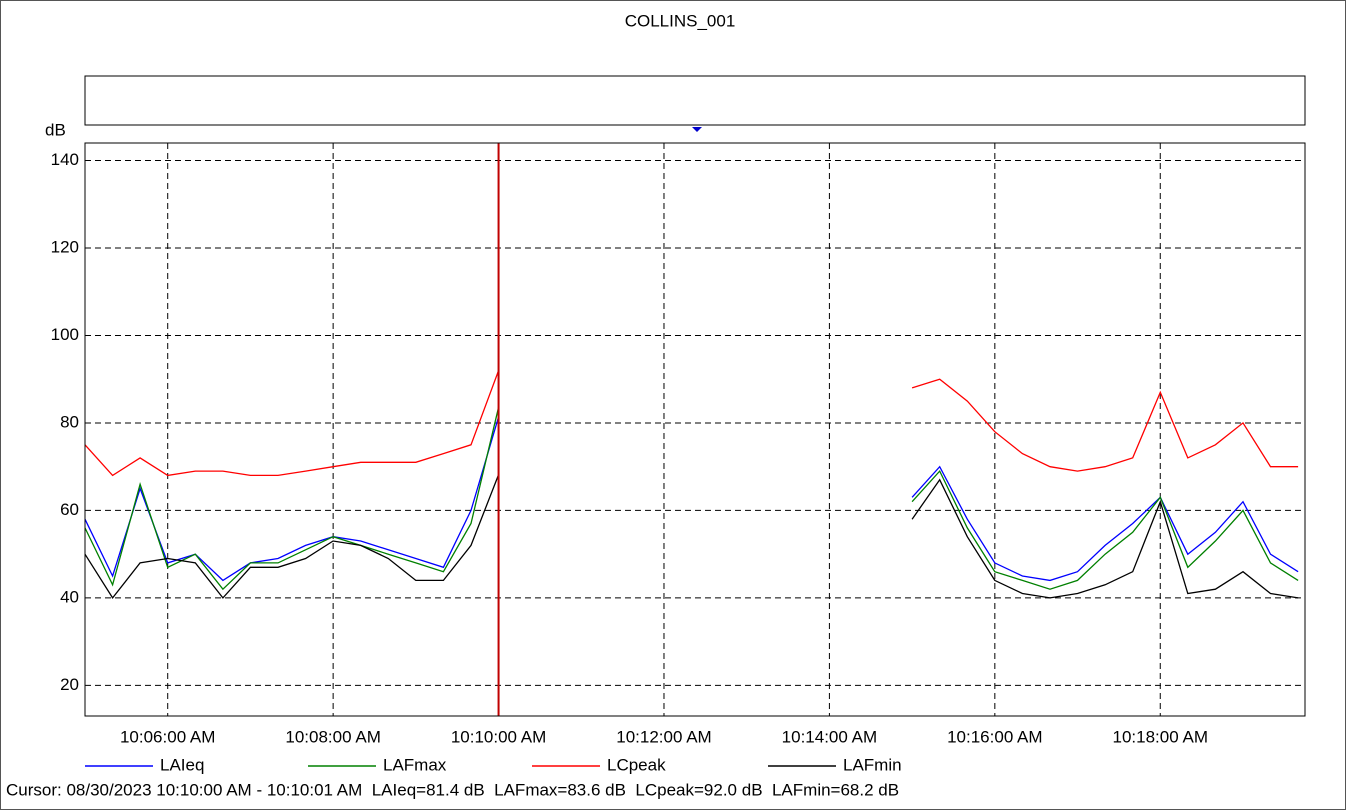 The image size is (1346, 810). I want to click on x-tick-label: 10:18:00 AM, so click(1160, 736).